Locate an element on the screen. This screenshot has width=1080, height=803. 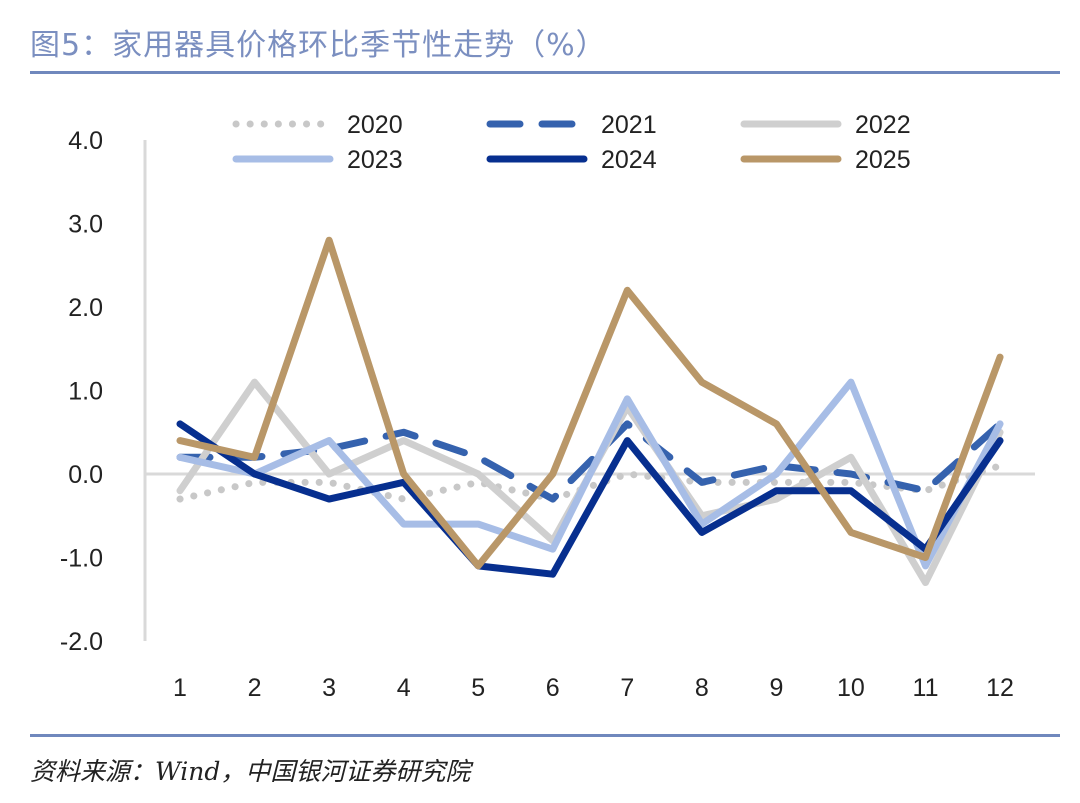
y-tick-label: -1.0 is located at coordinates (81, 559).